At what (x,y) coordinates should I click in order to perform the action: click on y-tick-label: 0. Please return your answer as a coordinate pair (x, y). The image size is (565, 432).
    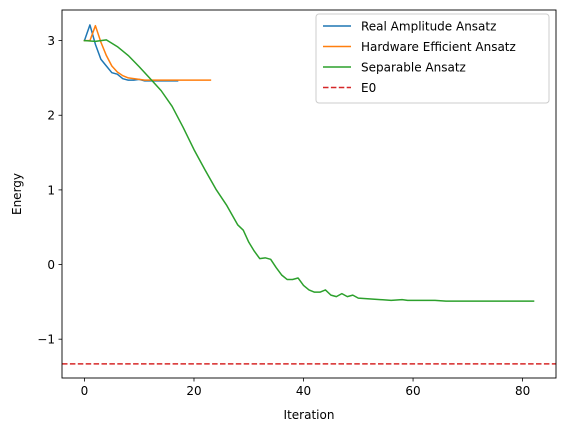
    Looking at the image, I should click on (51, 265).